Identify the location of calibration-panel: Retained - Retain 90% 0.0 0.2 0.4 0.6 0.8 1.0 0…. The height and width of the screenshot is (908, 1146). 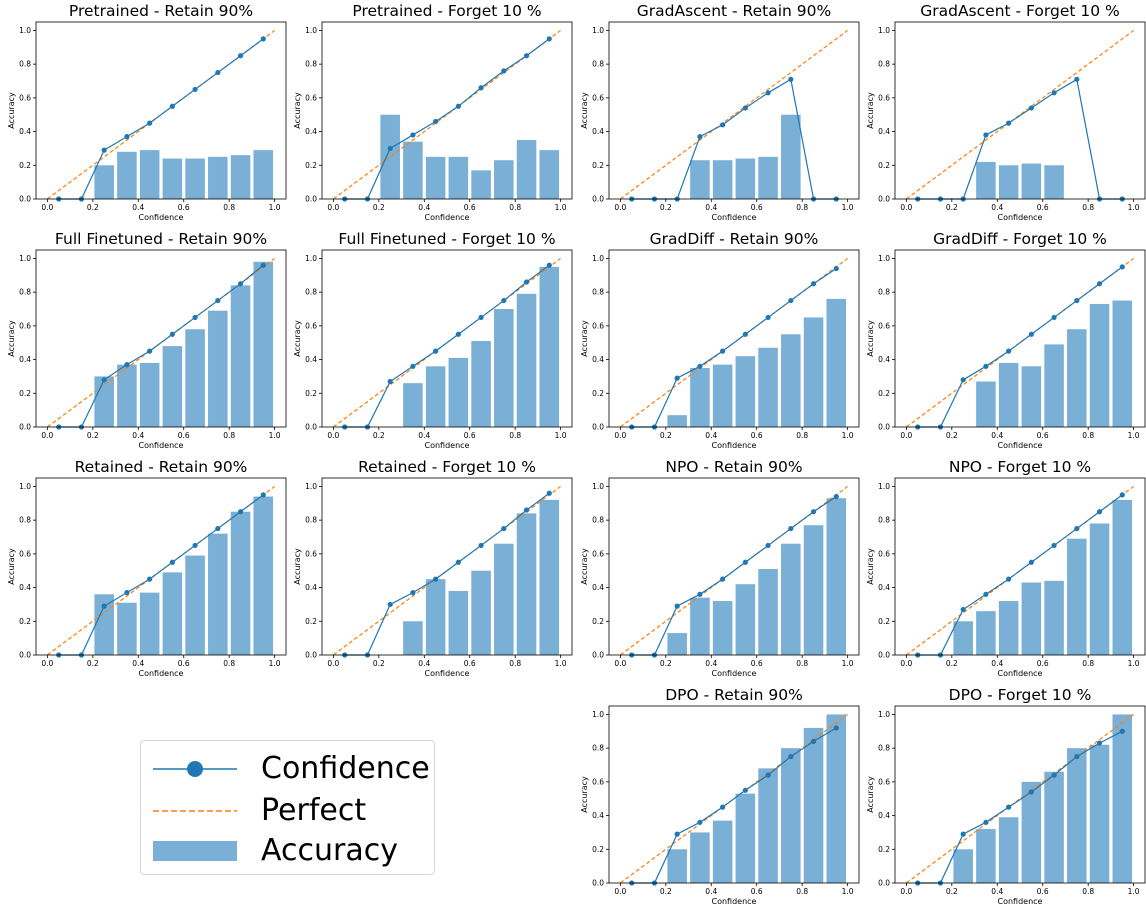
(147, 568).